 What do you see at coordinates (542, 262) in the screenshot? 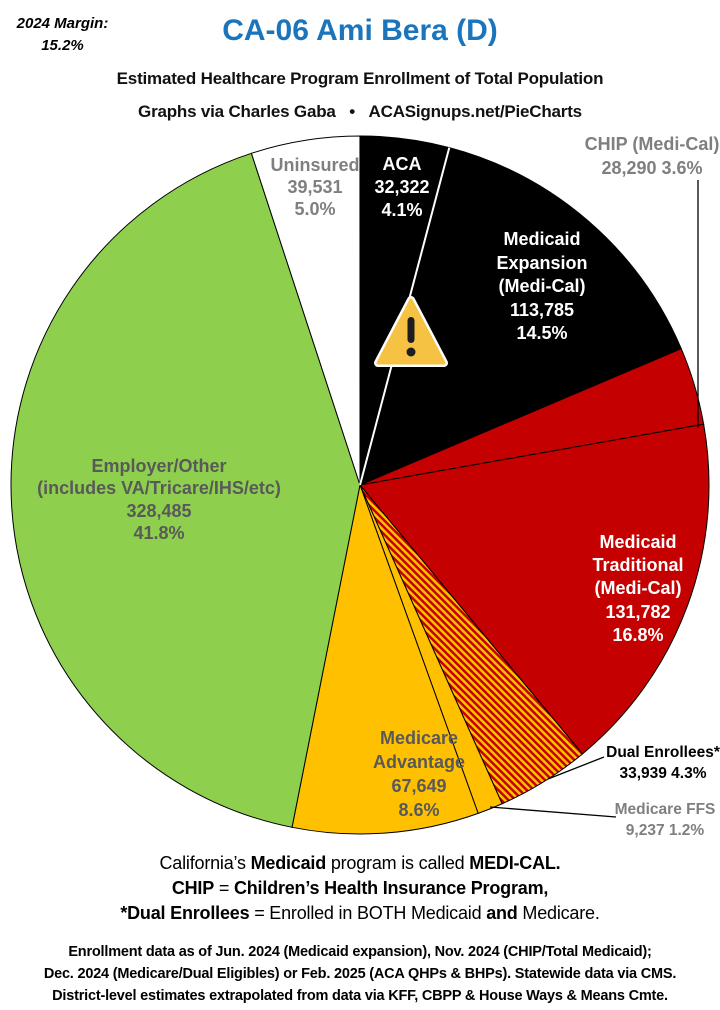
I see `label-line: Expansion` at bounding box center [542, 262].